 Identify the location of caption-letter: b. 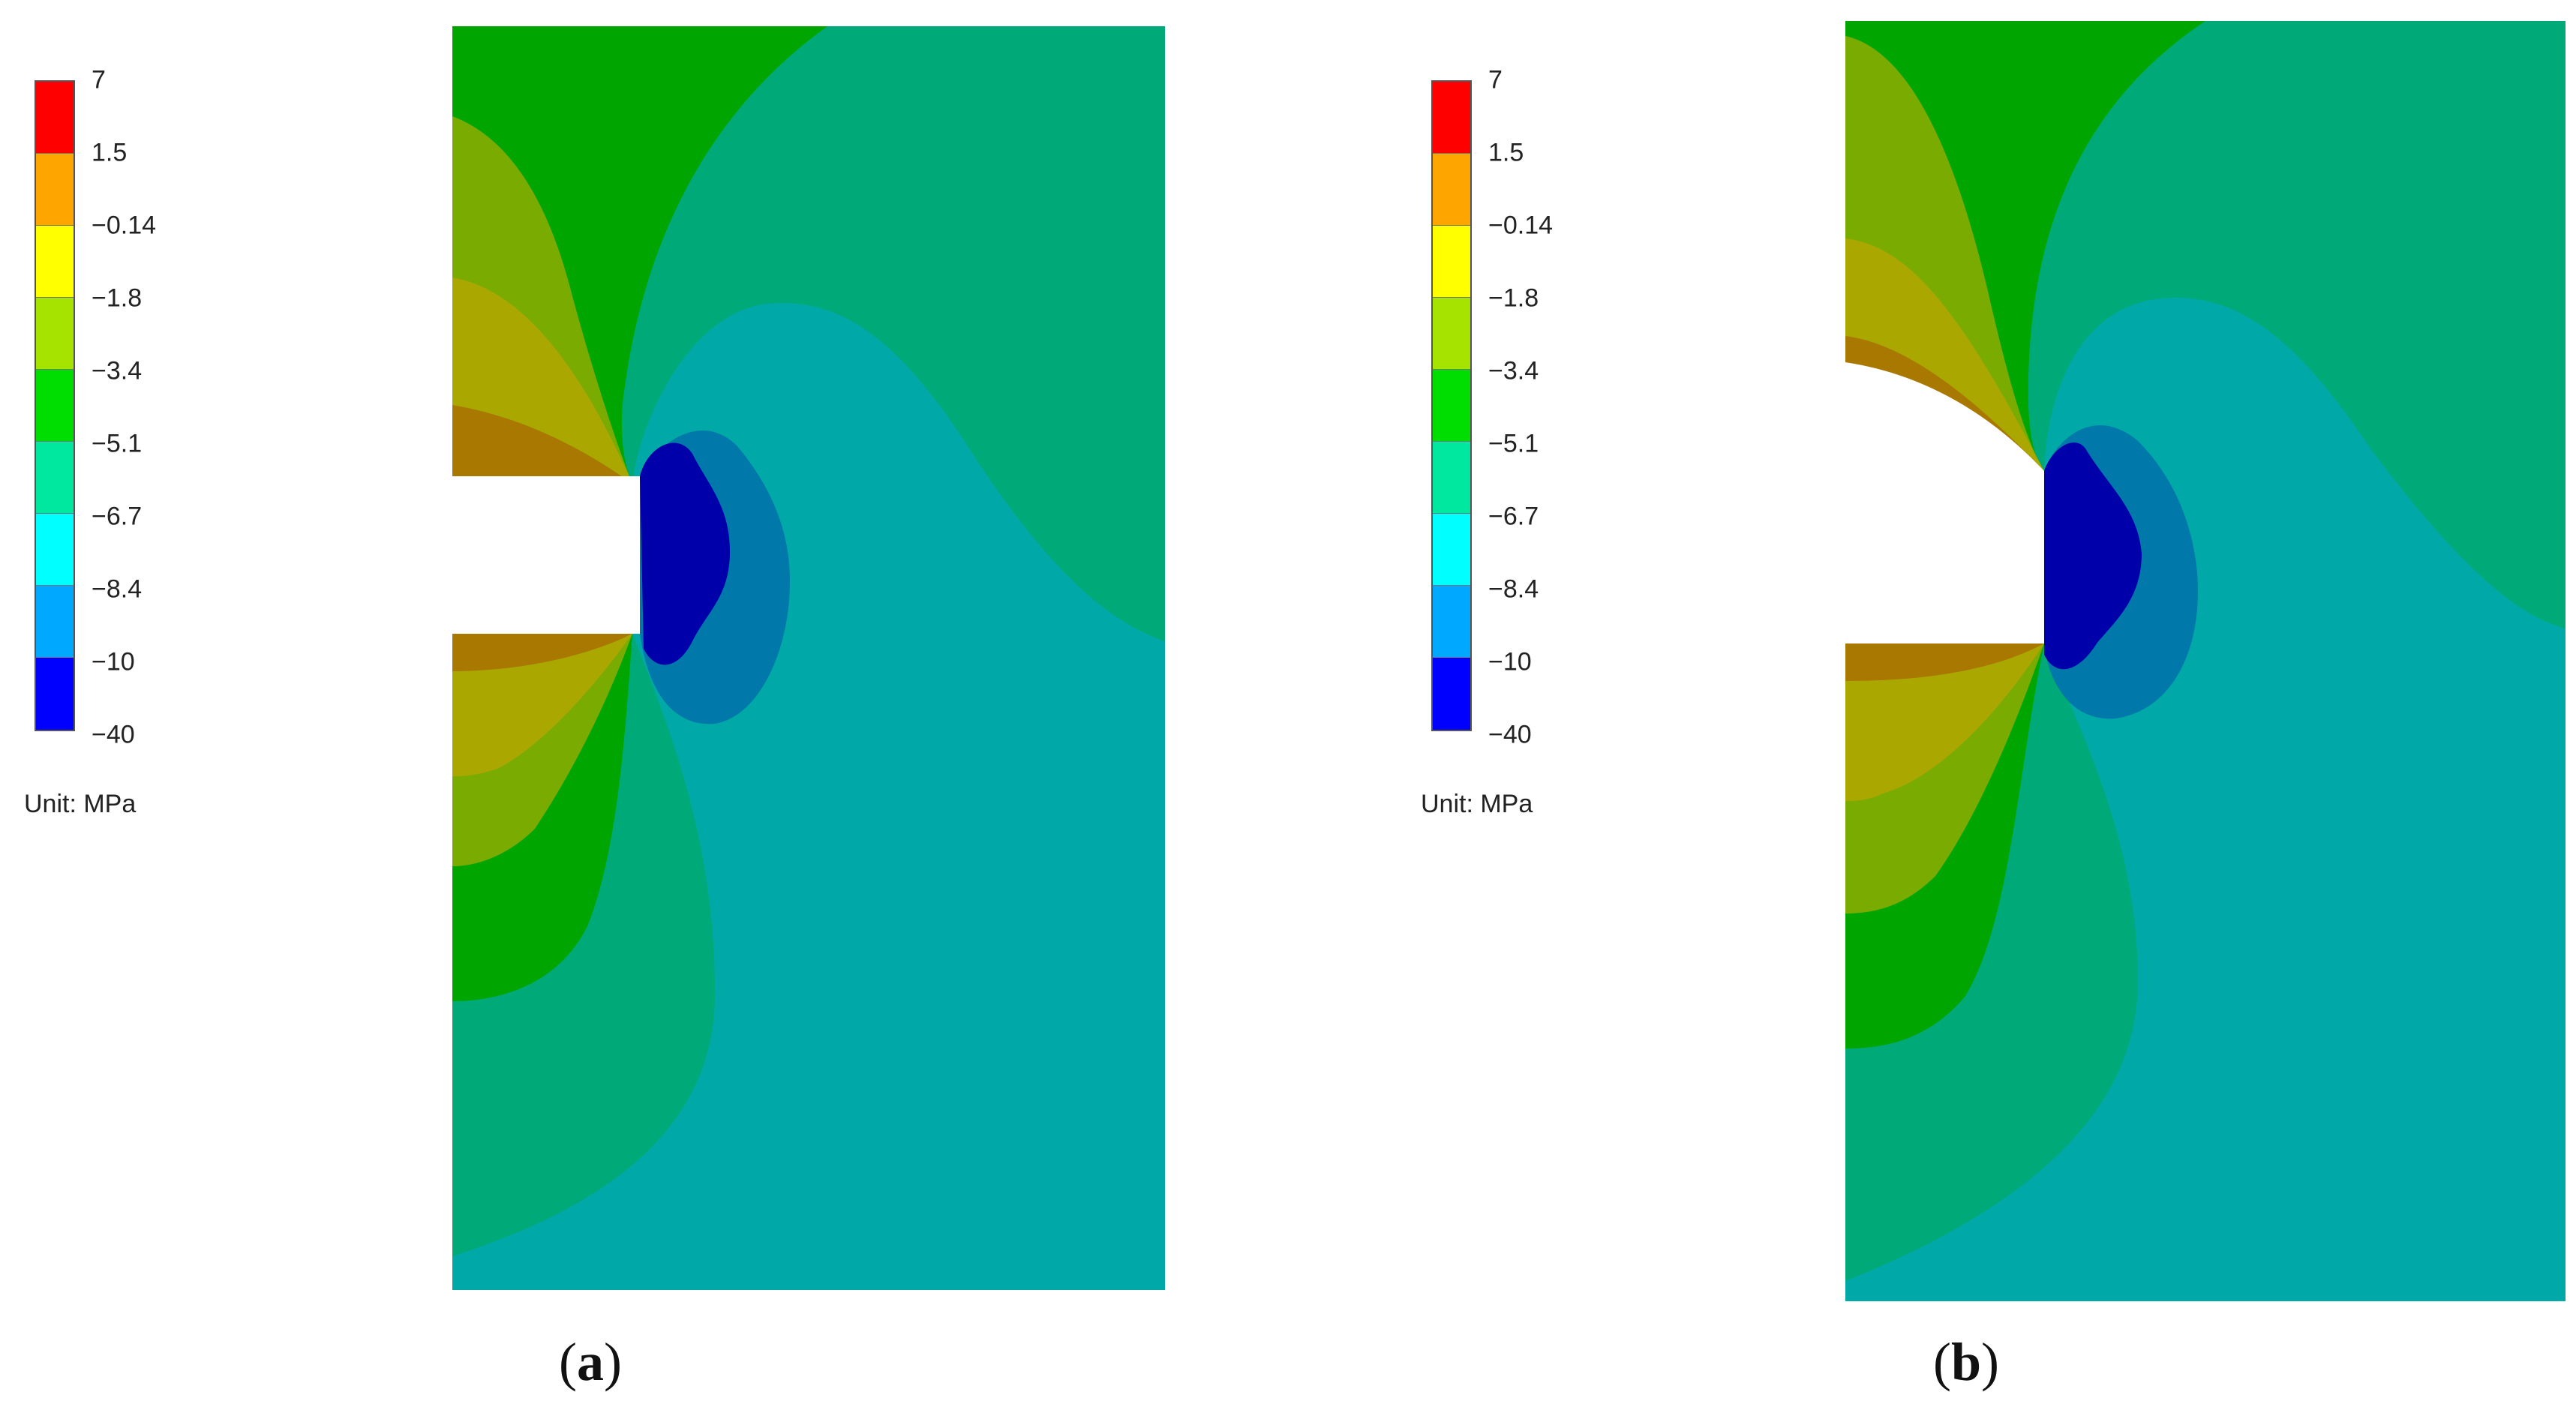
(1966, 1362).